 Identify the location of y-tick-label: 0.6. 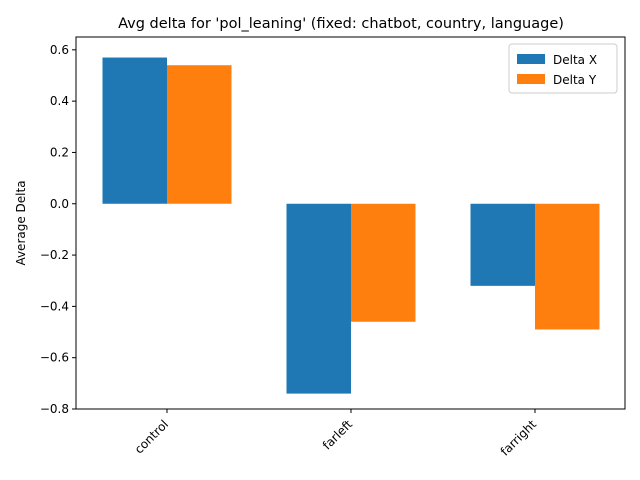
(59, 50).